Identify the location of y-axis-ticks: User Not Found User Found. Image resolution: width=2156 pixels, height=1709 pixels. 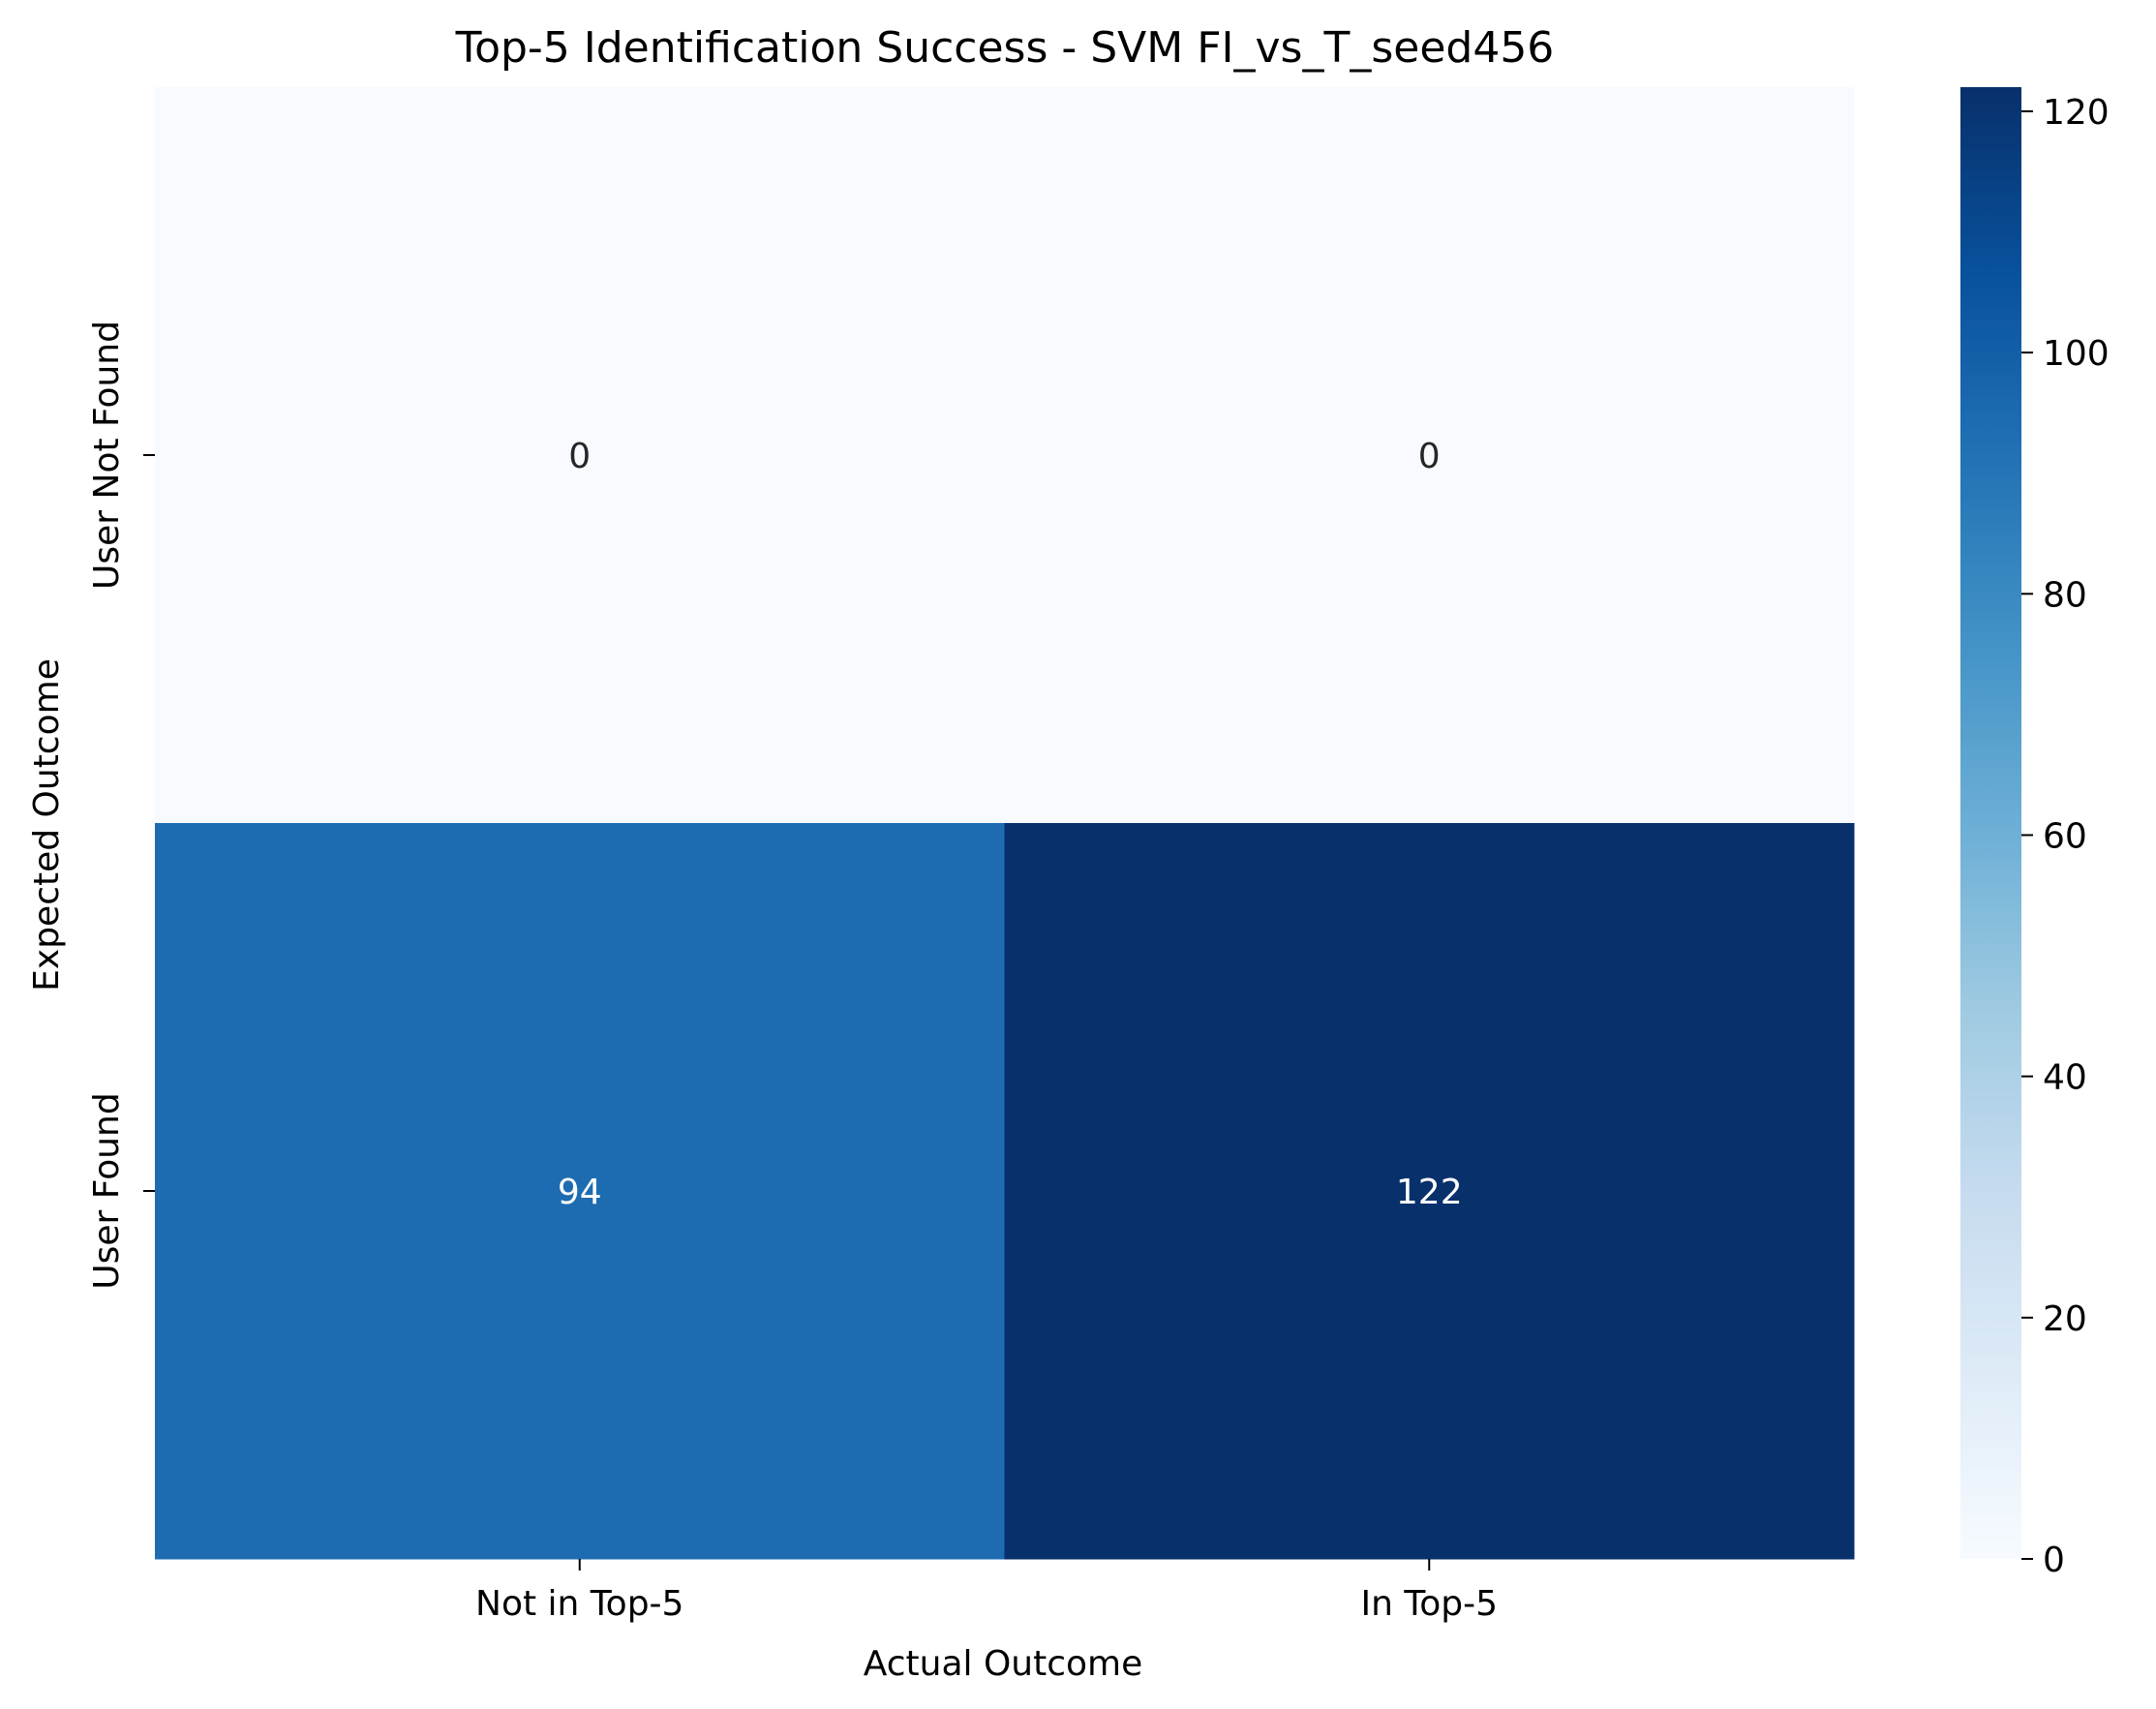
(121, 805).